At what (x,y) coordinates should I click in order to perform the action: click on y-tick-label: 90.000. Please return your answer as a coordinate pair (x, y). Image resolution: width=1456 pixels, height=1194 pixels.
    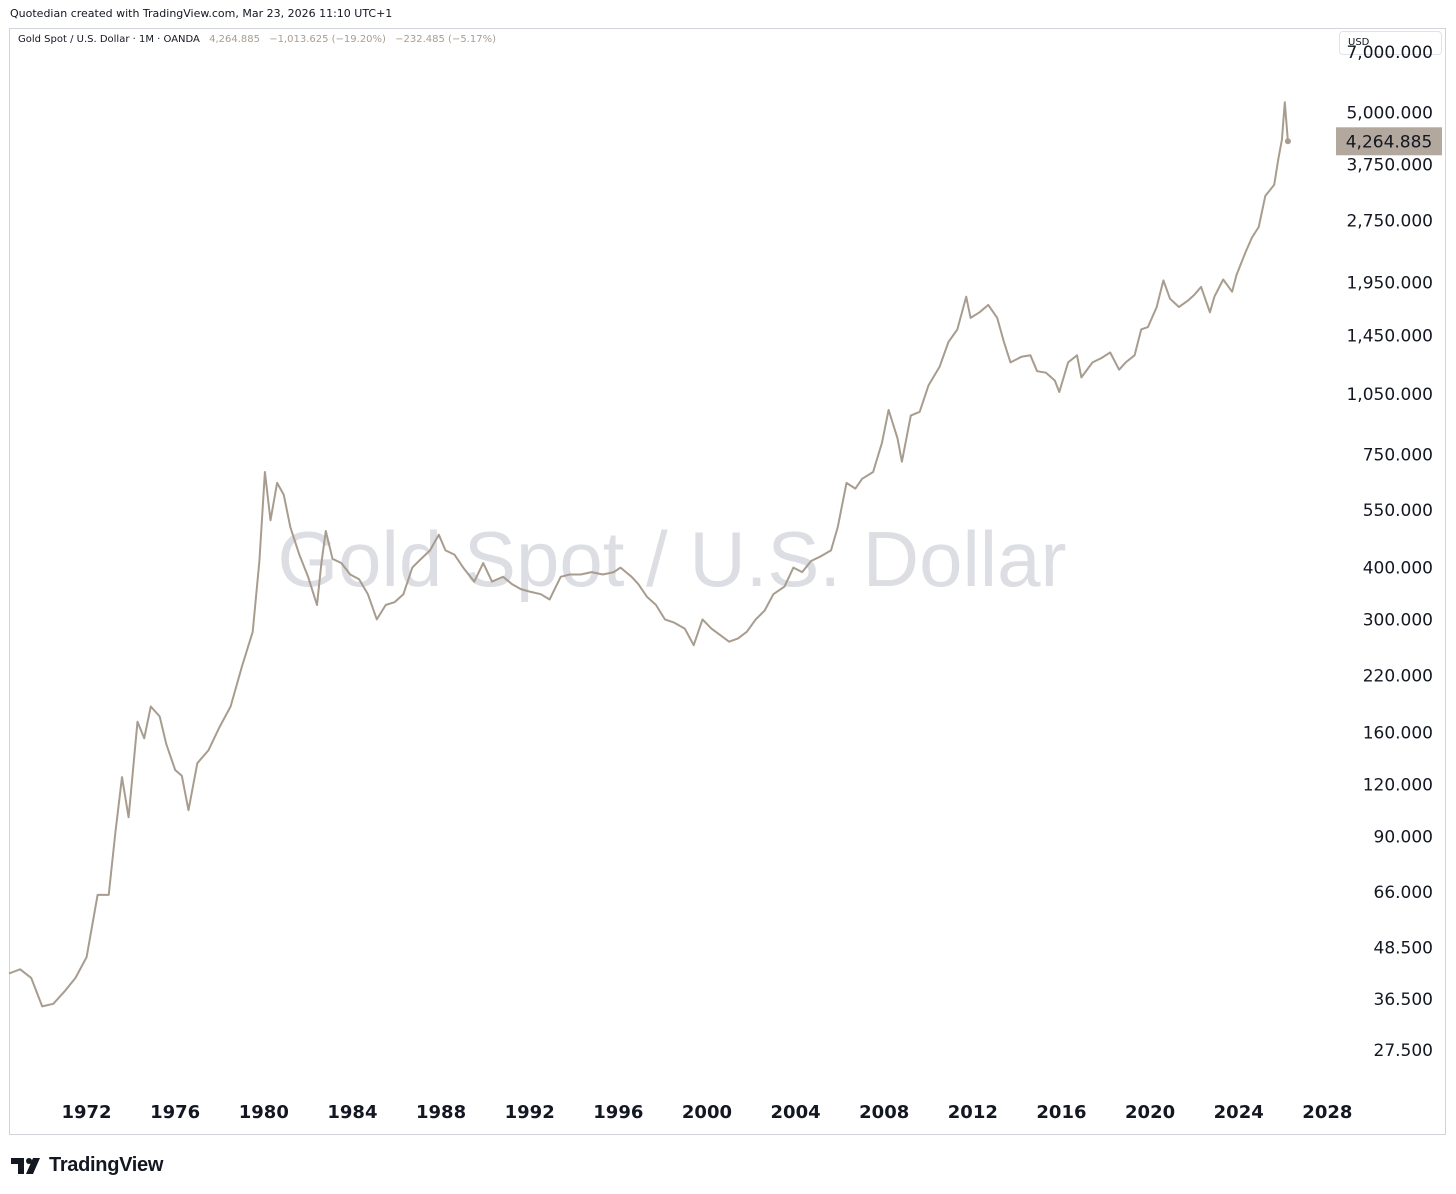
    Looking at the image, I should click on (1403, 837).